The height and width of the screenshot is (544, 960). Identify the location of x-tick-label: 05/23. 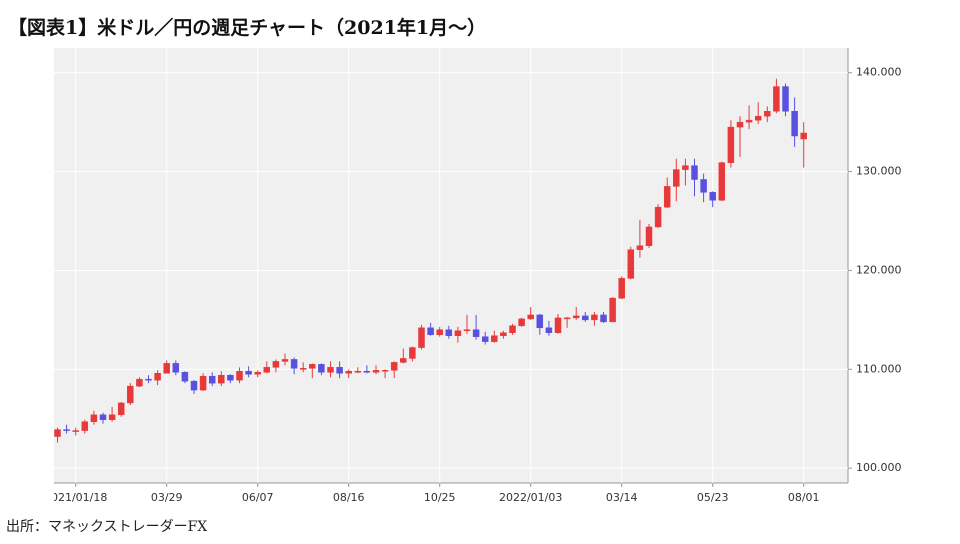
(713, 497).